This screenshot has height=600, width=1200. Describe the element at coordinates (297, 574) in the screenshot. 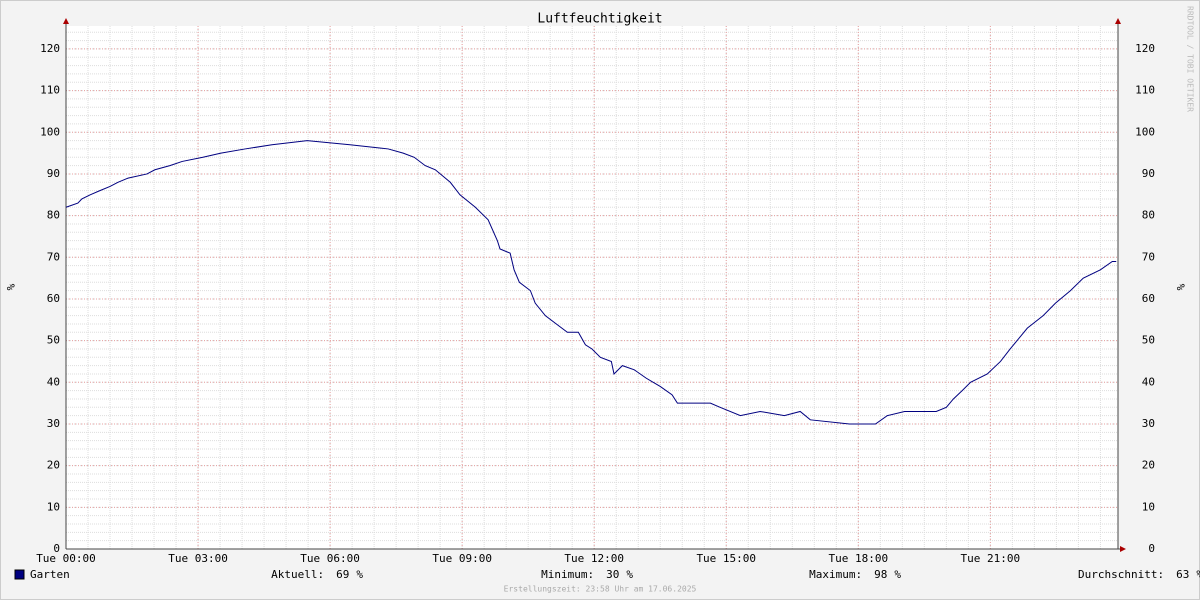

I see `stat-label: Aktuell:` at that location.